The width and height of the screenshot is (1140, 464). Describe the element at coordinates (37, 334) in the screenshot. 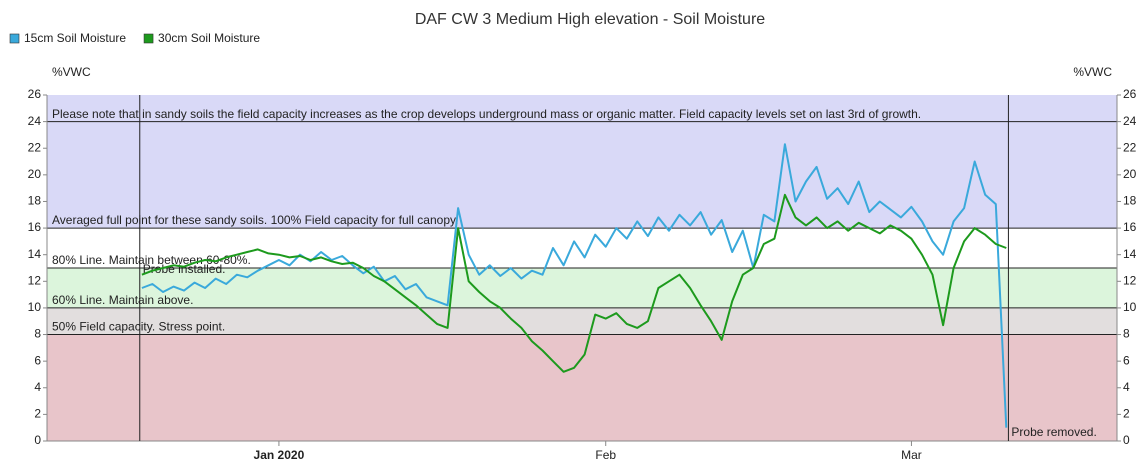

I see `y-tick-label: 8` at that location.